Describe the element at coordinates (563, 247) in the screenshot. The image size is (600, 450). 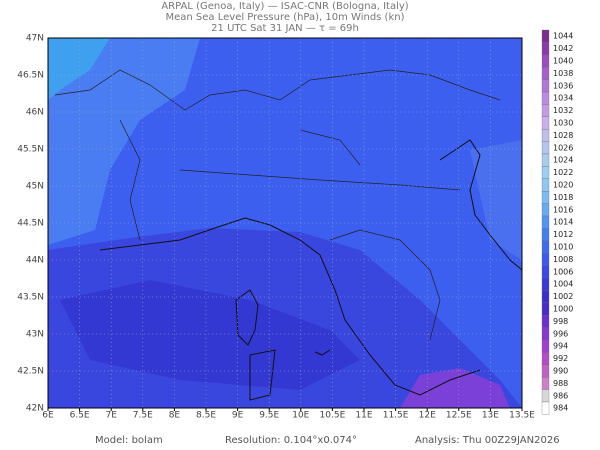
I see `colorbar-label: 1010` at that location.